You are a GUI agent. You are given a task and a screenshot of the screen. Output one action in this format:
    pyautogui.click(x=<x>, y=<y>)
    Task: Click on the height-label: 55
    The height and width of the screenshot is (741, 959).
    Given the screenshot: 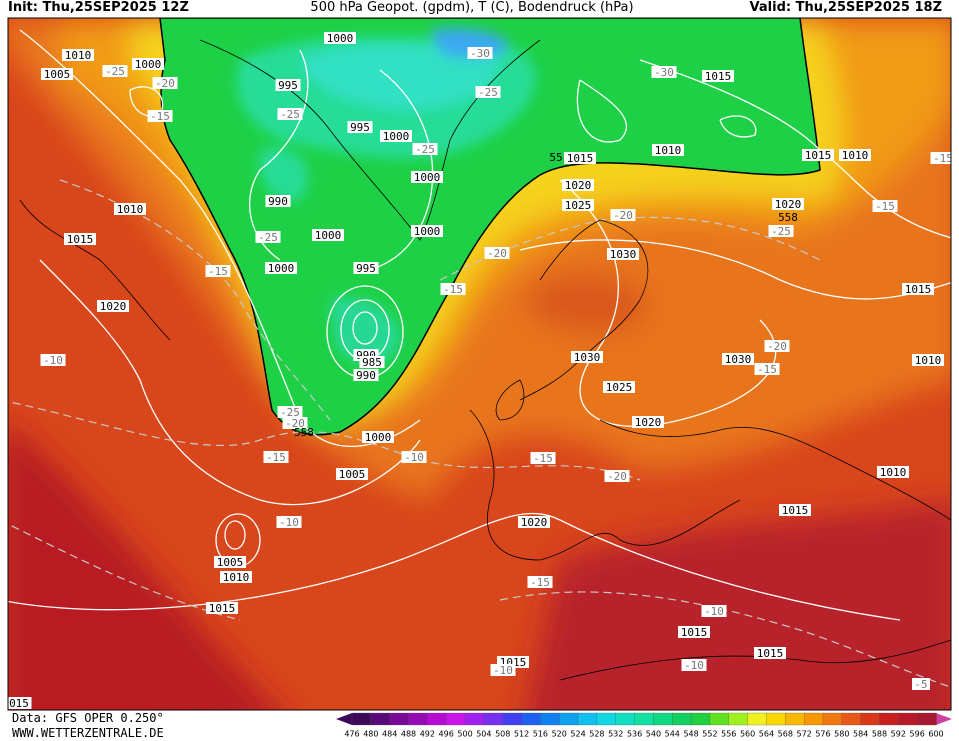 What is the action you would take?
    pyautogui.click(x=555, y=157)
    